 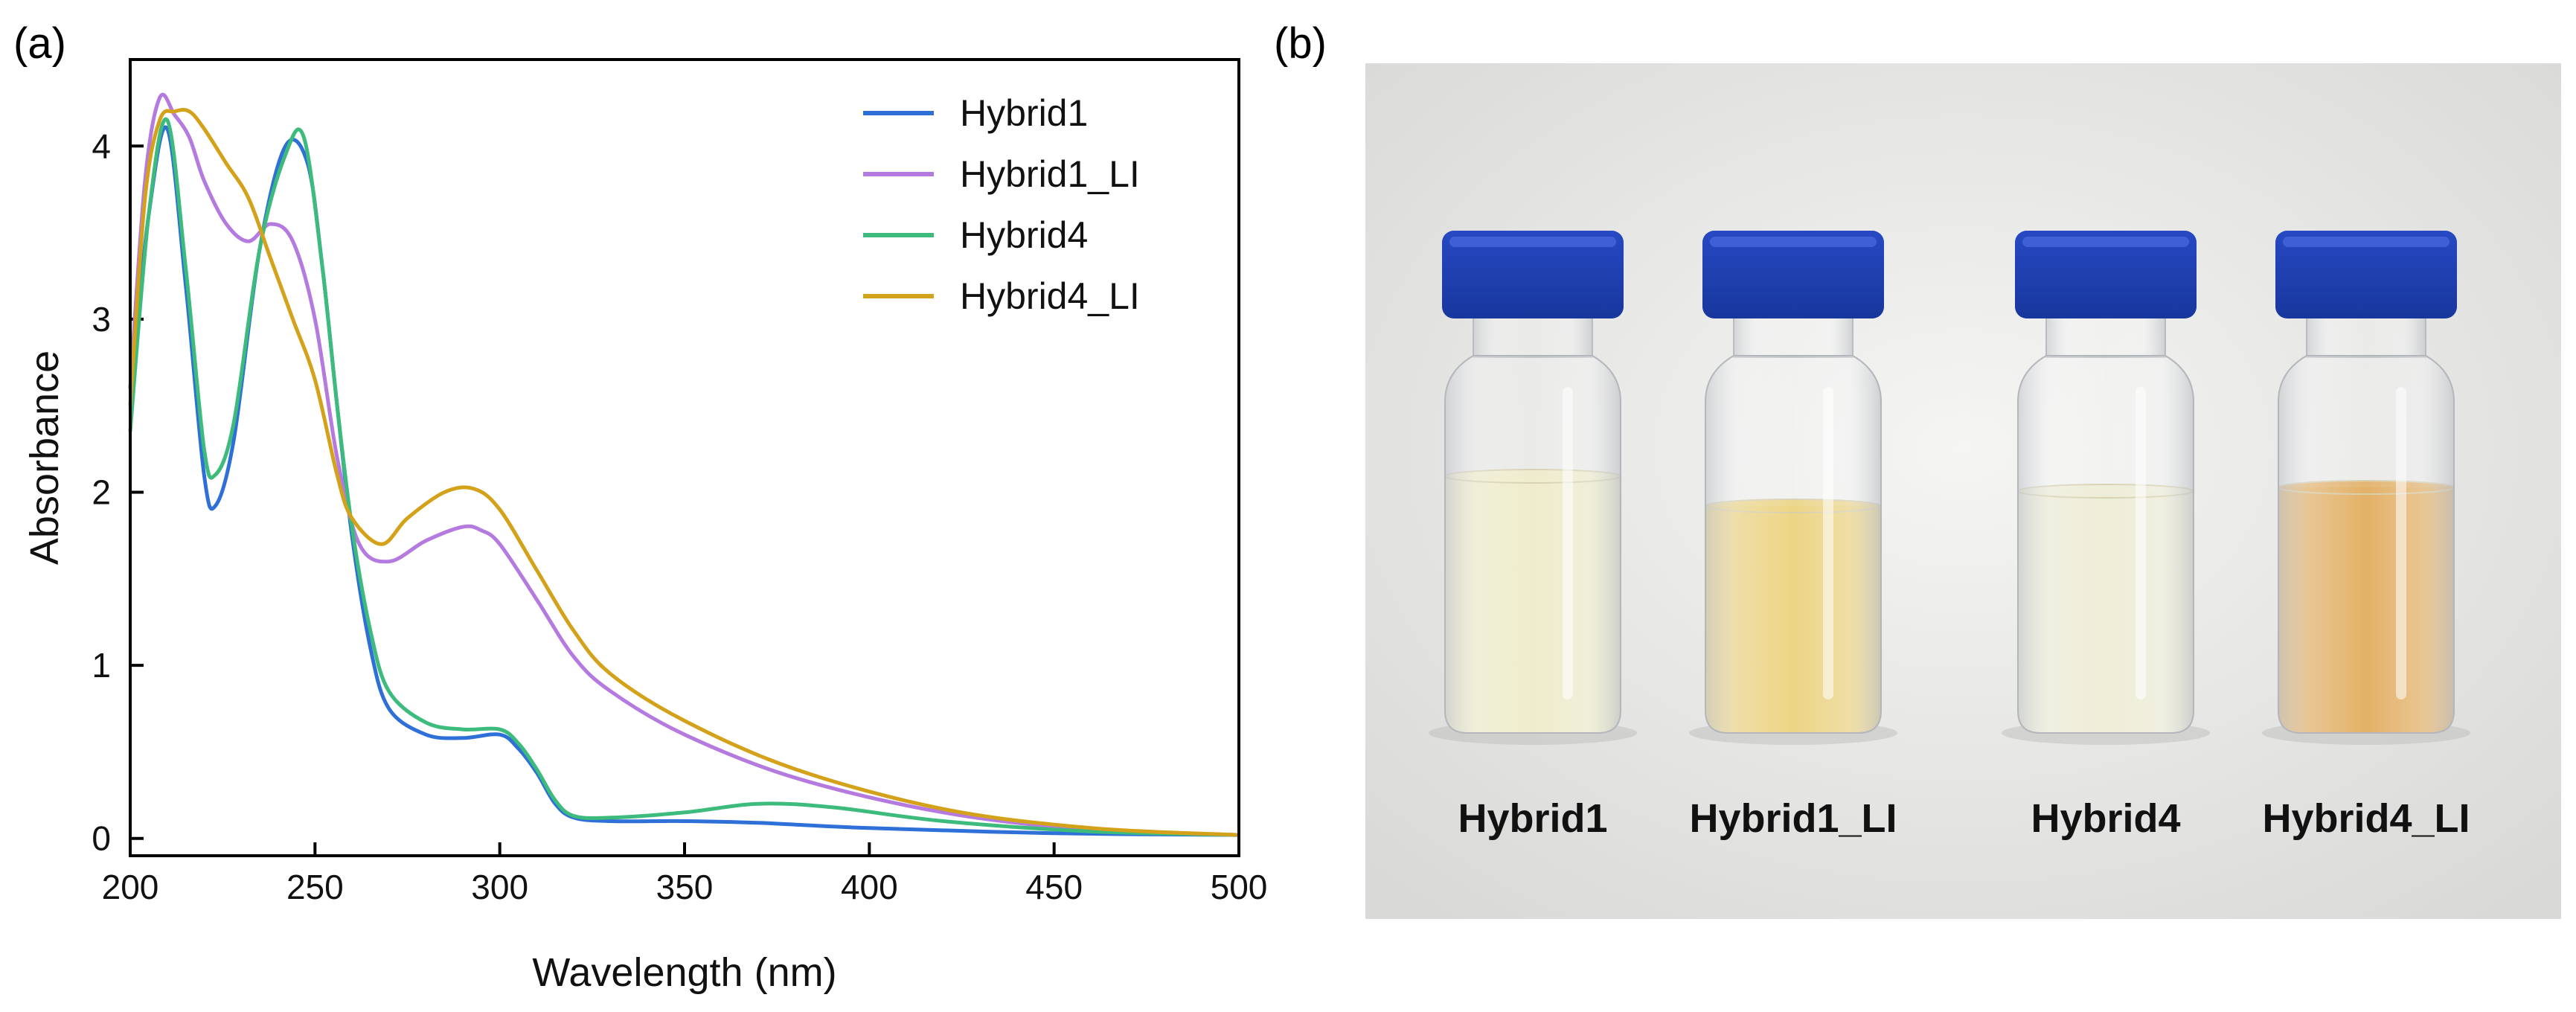 What do you see at coordinates (1024, 113) in the screenshot?
I see `legend-label: Hybrid1` at bounding box center [1024, 113].